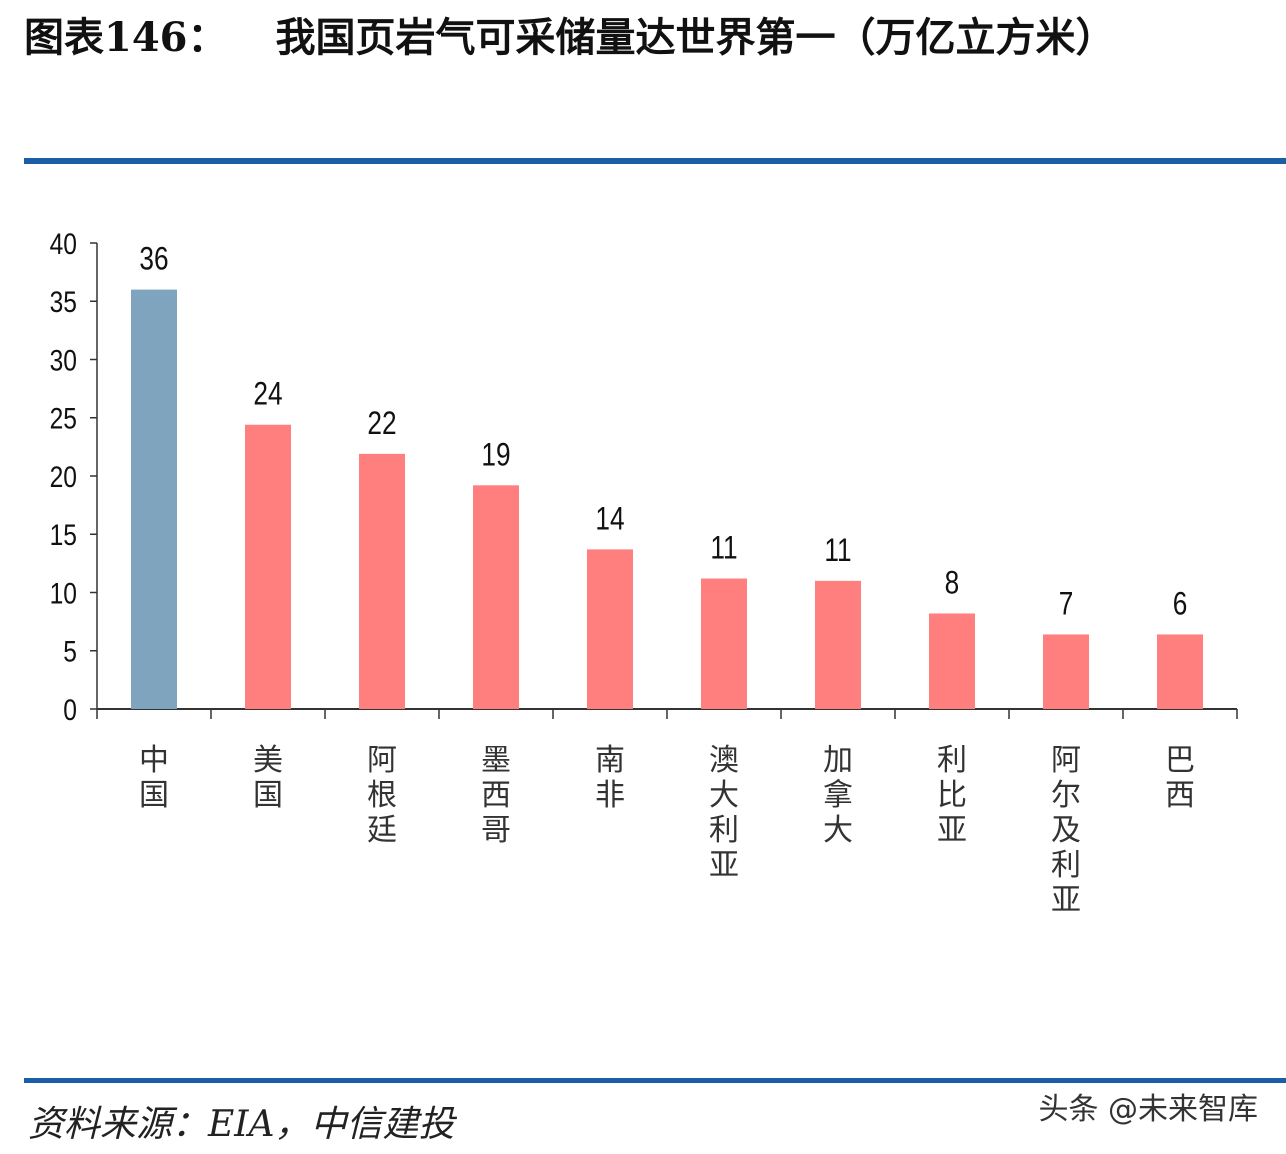 This screenshot has height=1154, width=1286. I want to click on top-divider, so click(655, 161).